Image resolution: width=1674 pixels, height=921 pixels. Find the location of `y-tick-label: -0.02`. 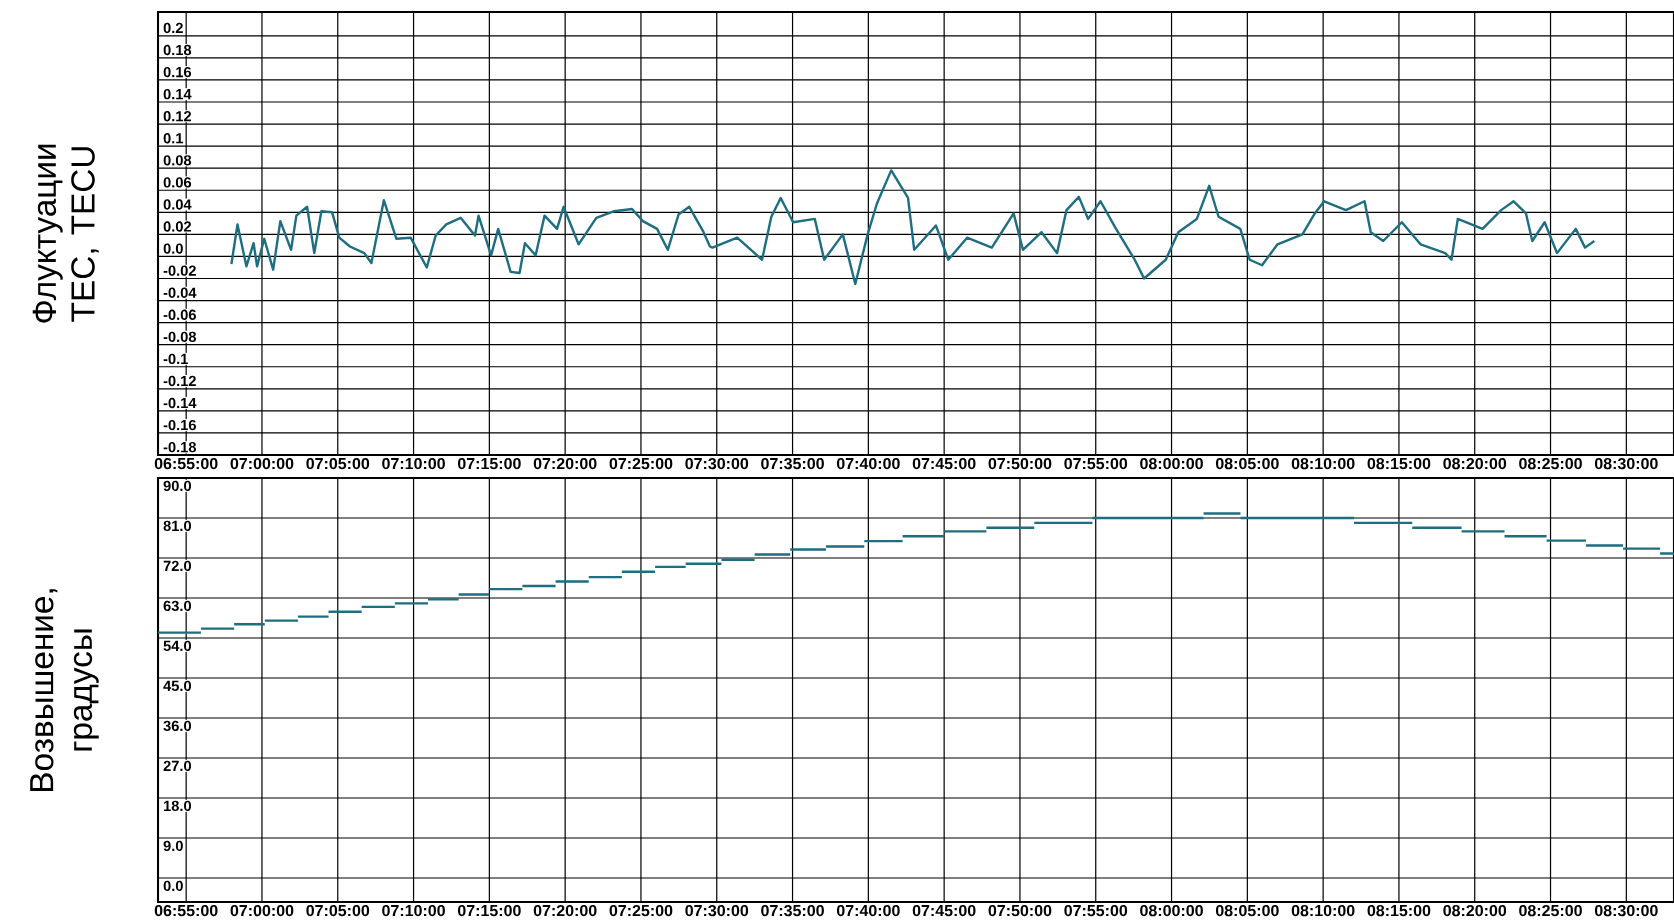

y-tick-label: -0.02 is located at coordinates (179, 270).